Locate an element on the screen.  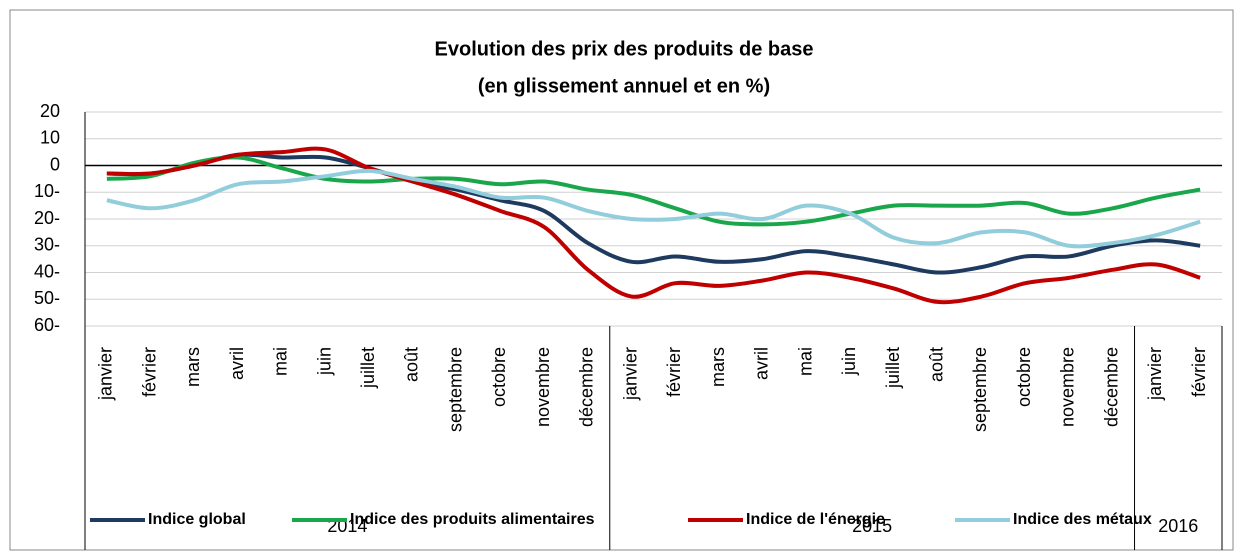
y-tick-label: 50- is located at coordinates (47, 298).